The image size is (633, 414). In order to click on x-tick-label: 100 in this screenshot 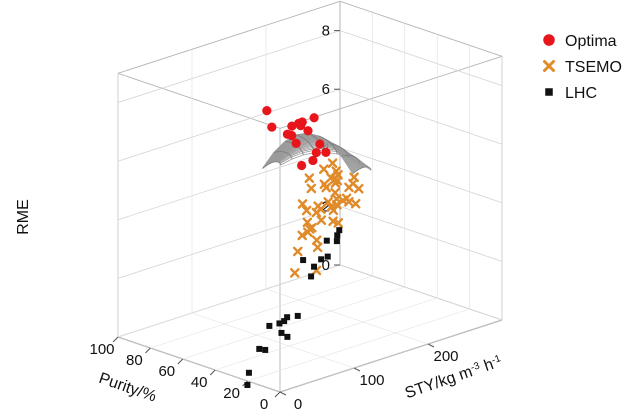, I will do `click(371, 380)`.